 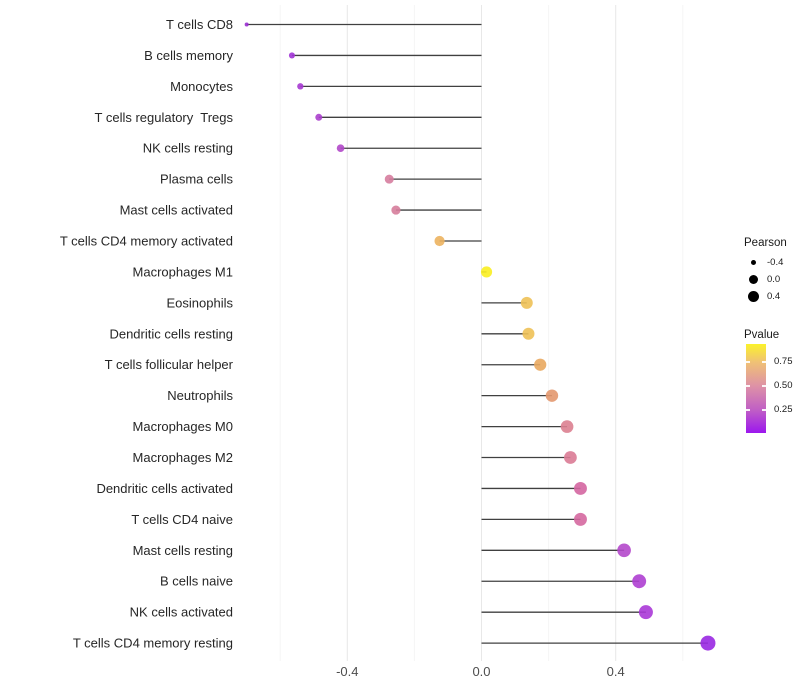 I want to click on pvalue-colorbar-label: 0.75, so click(x=783, y=361).